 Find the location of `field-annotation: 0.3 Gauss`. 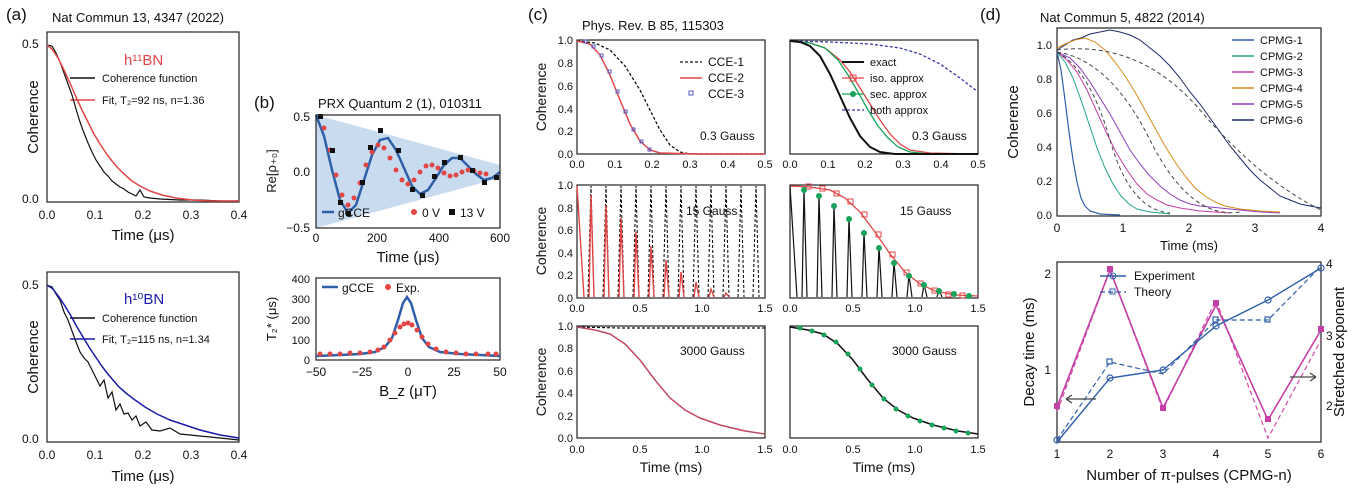

field-annotation: 0.3 Gauss is located at coordinates (939, 136).